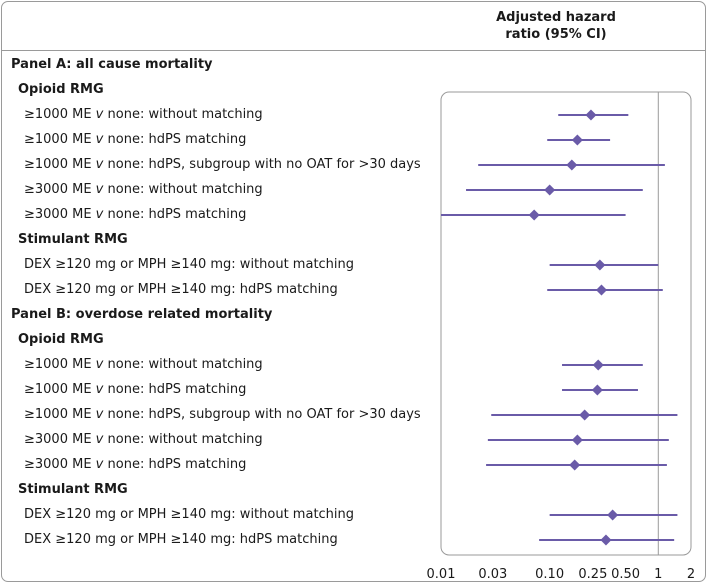 The width and height of the screenshot is (709, 585). What do you see at coordinates (625, 574) in the screenshot?
I see `x-tick-label: 0.50` at bounding box center [625, 574].